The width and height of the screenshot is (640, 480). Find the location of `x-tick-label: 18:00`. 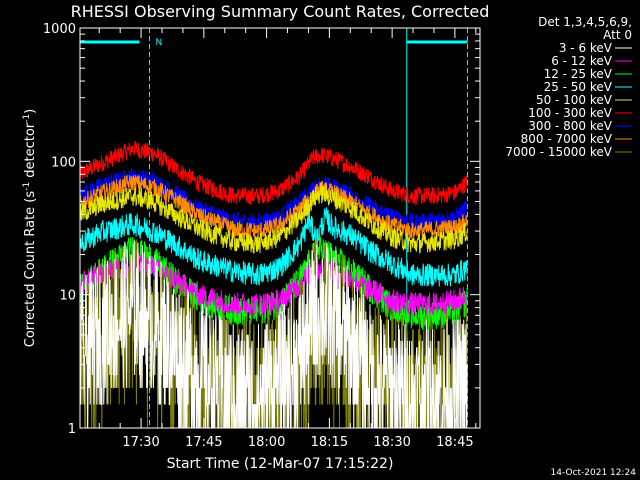

x-tick-label: 18:00 is located at coordinates (266, 442).